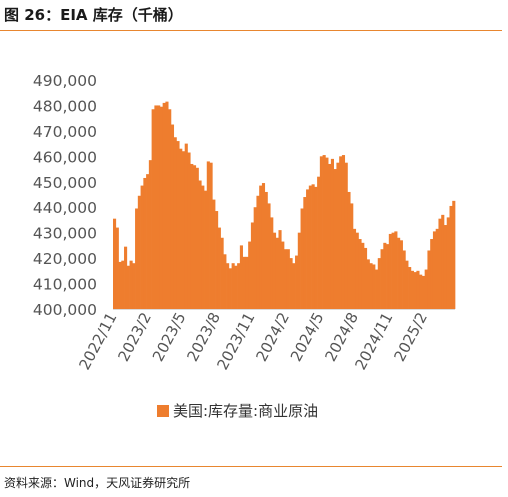  I want to click on legend-swatch, so click(163, 410).